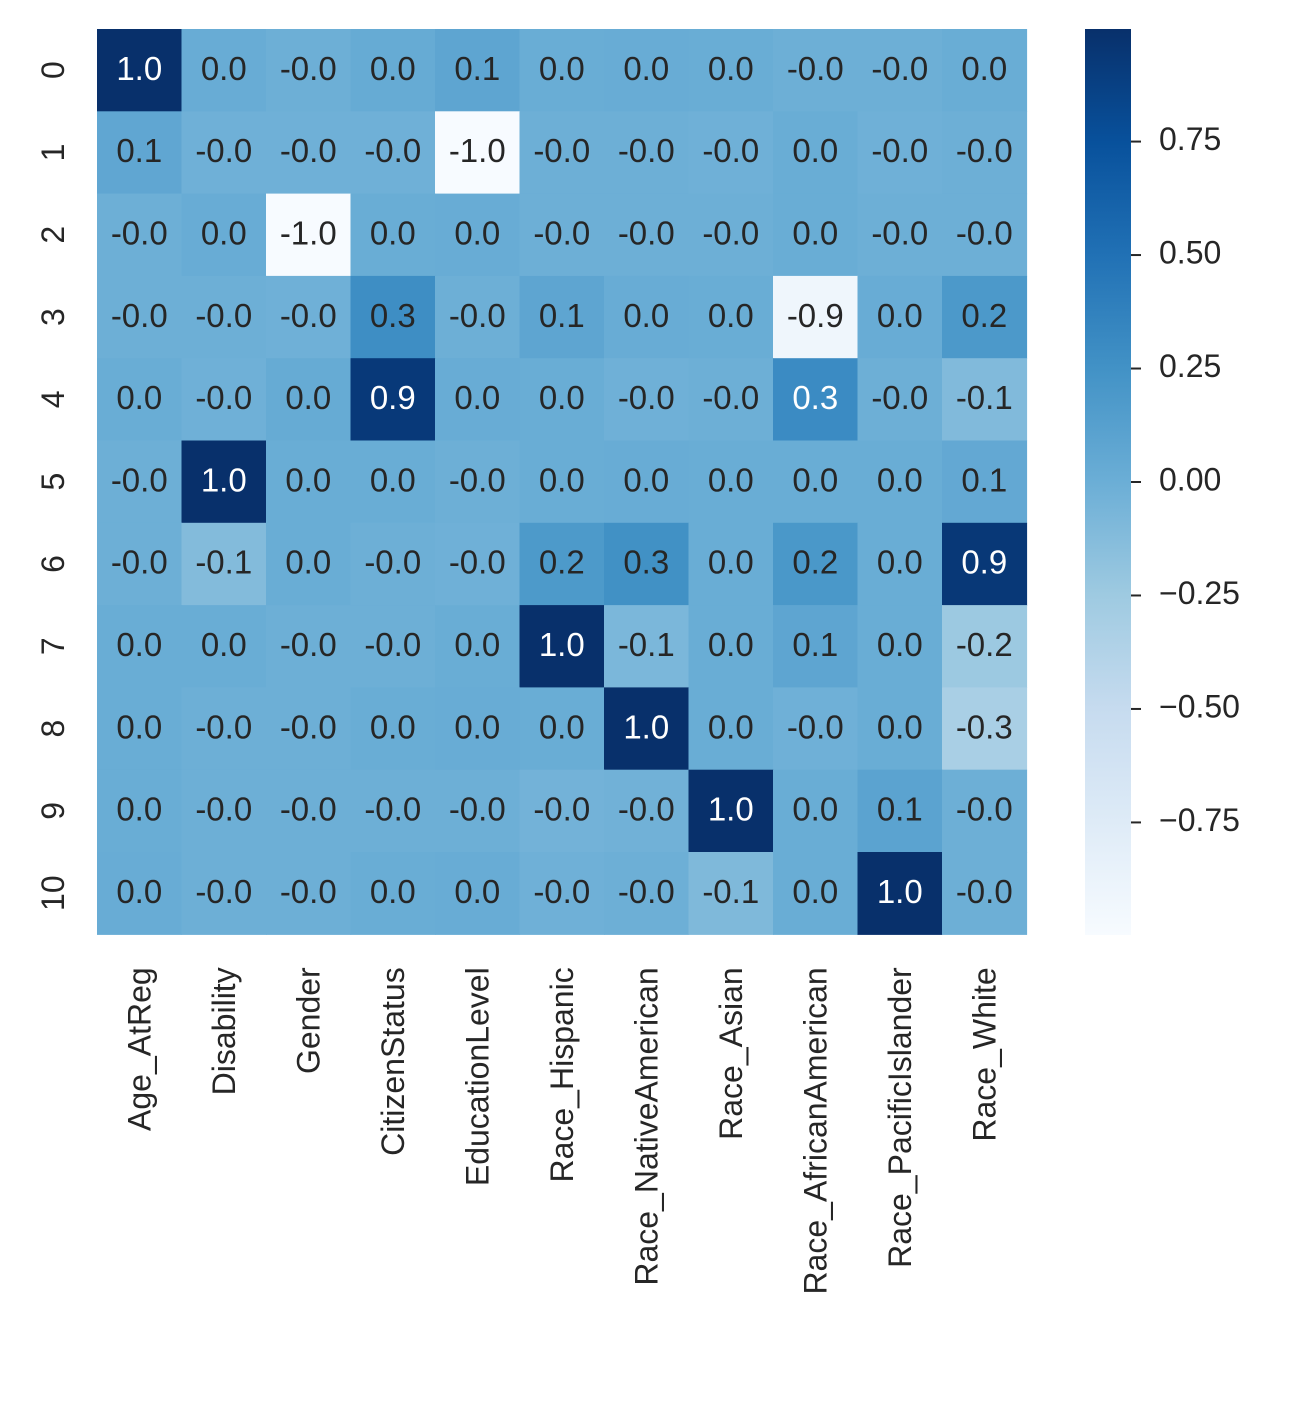  What do you see at coordinates (139, 1049) in the screenshot?
I see `x-tick-label: Age_AtReg` at bounding box center [139, 1049].